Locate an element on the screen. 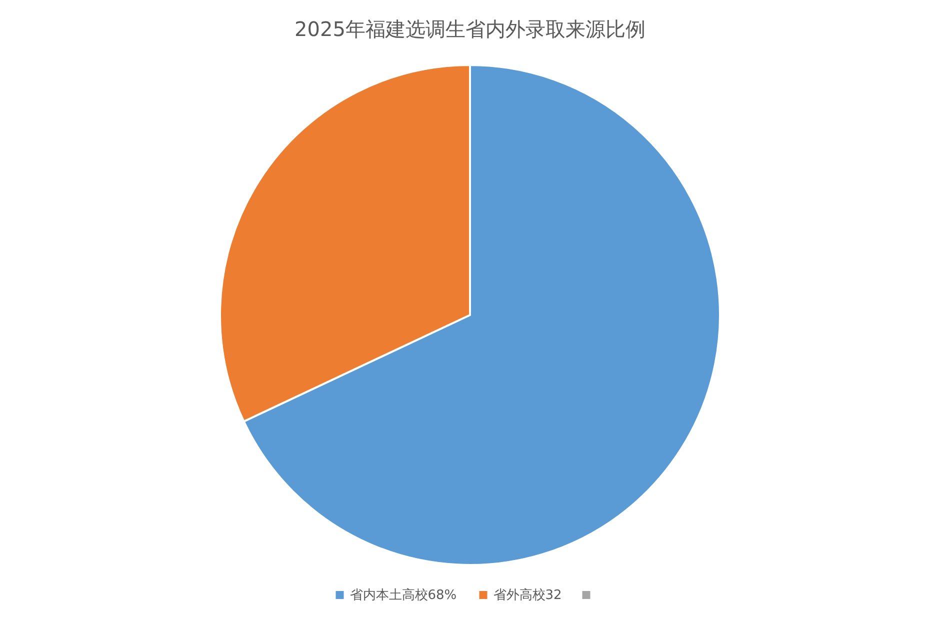  legend-label: 省外高校32 is located at coordinates (527, 595).